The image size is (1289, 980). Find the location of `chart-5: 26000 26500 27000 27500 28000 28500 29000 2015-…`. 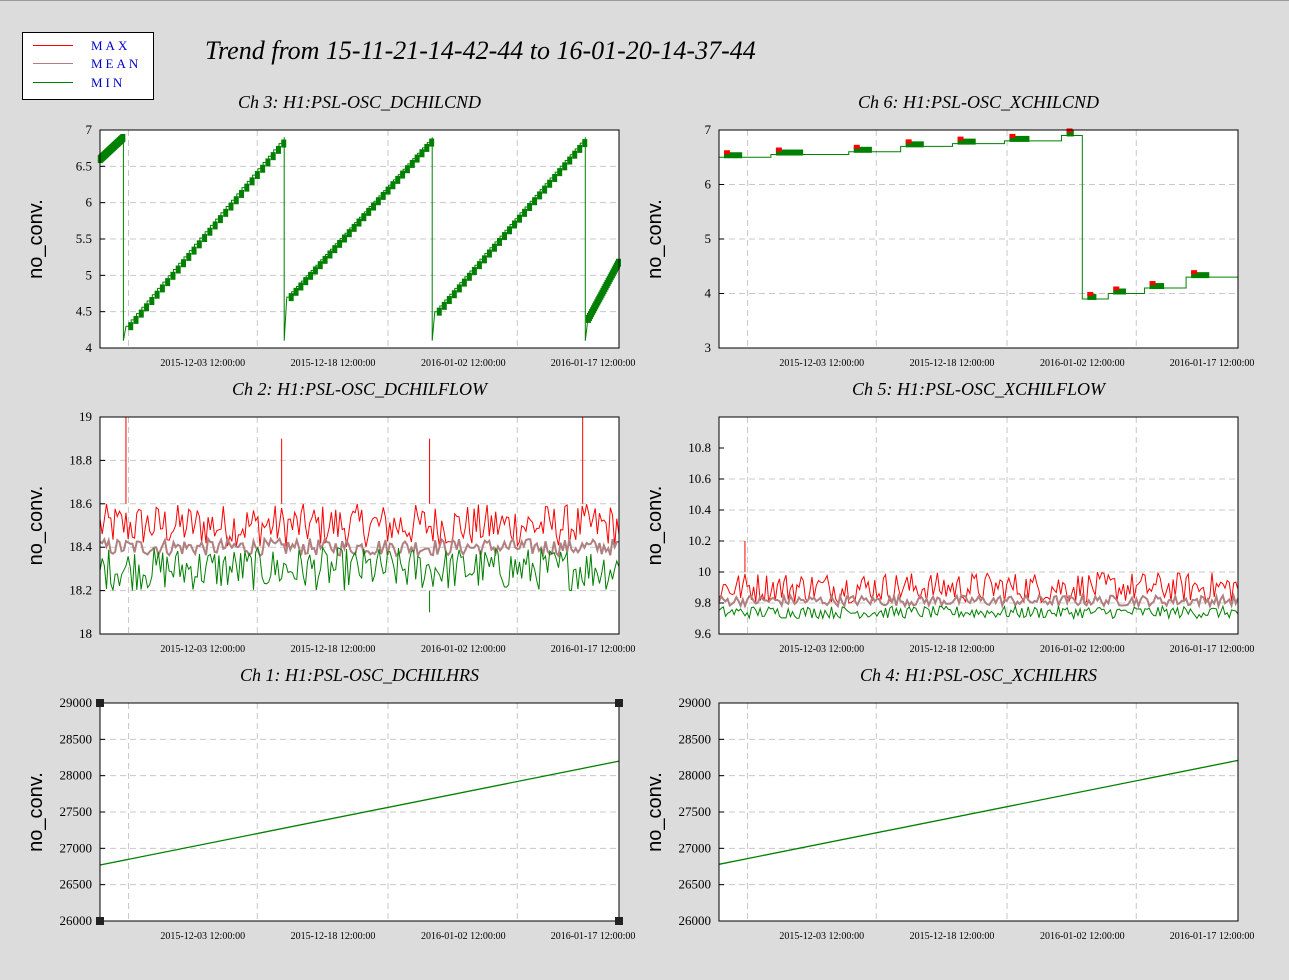

chart-5: 26000 26500 27000 27500 28000 28500 29000 2015-… is located at coordinates (330, 803).